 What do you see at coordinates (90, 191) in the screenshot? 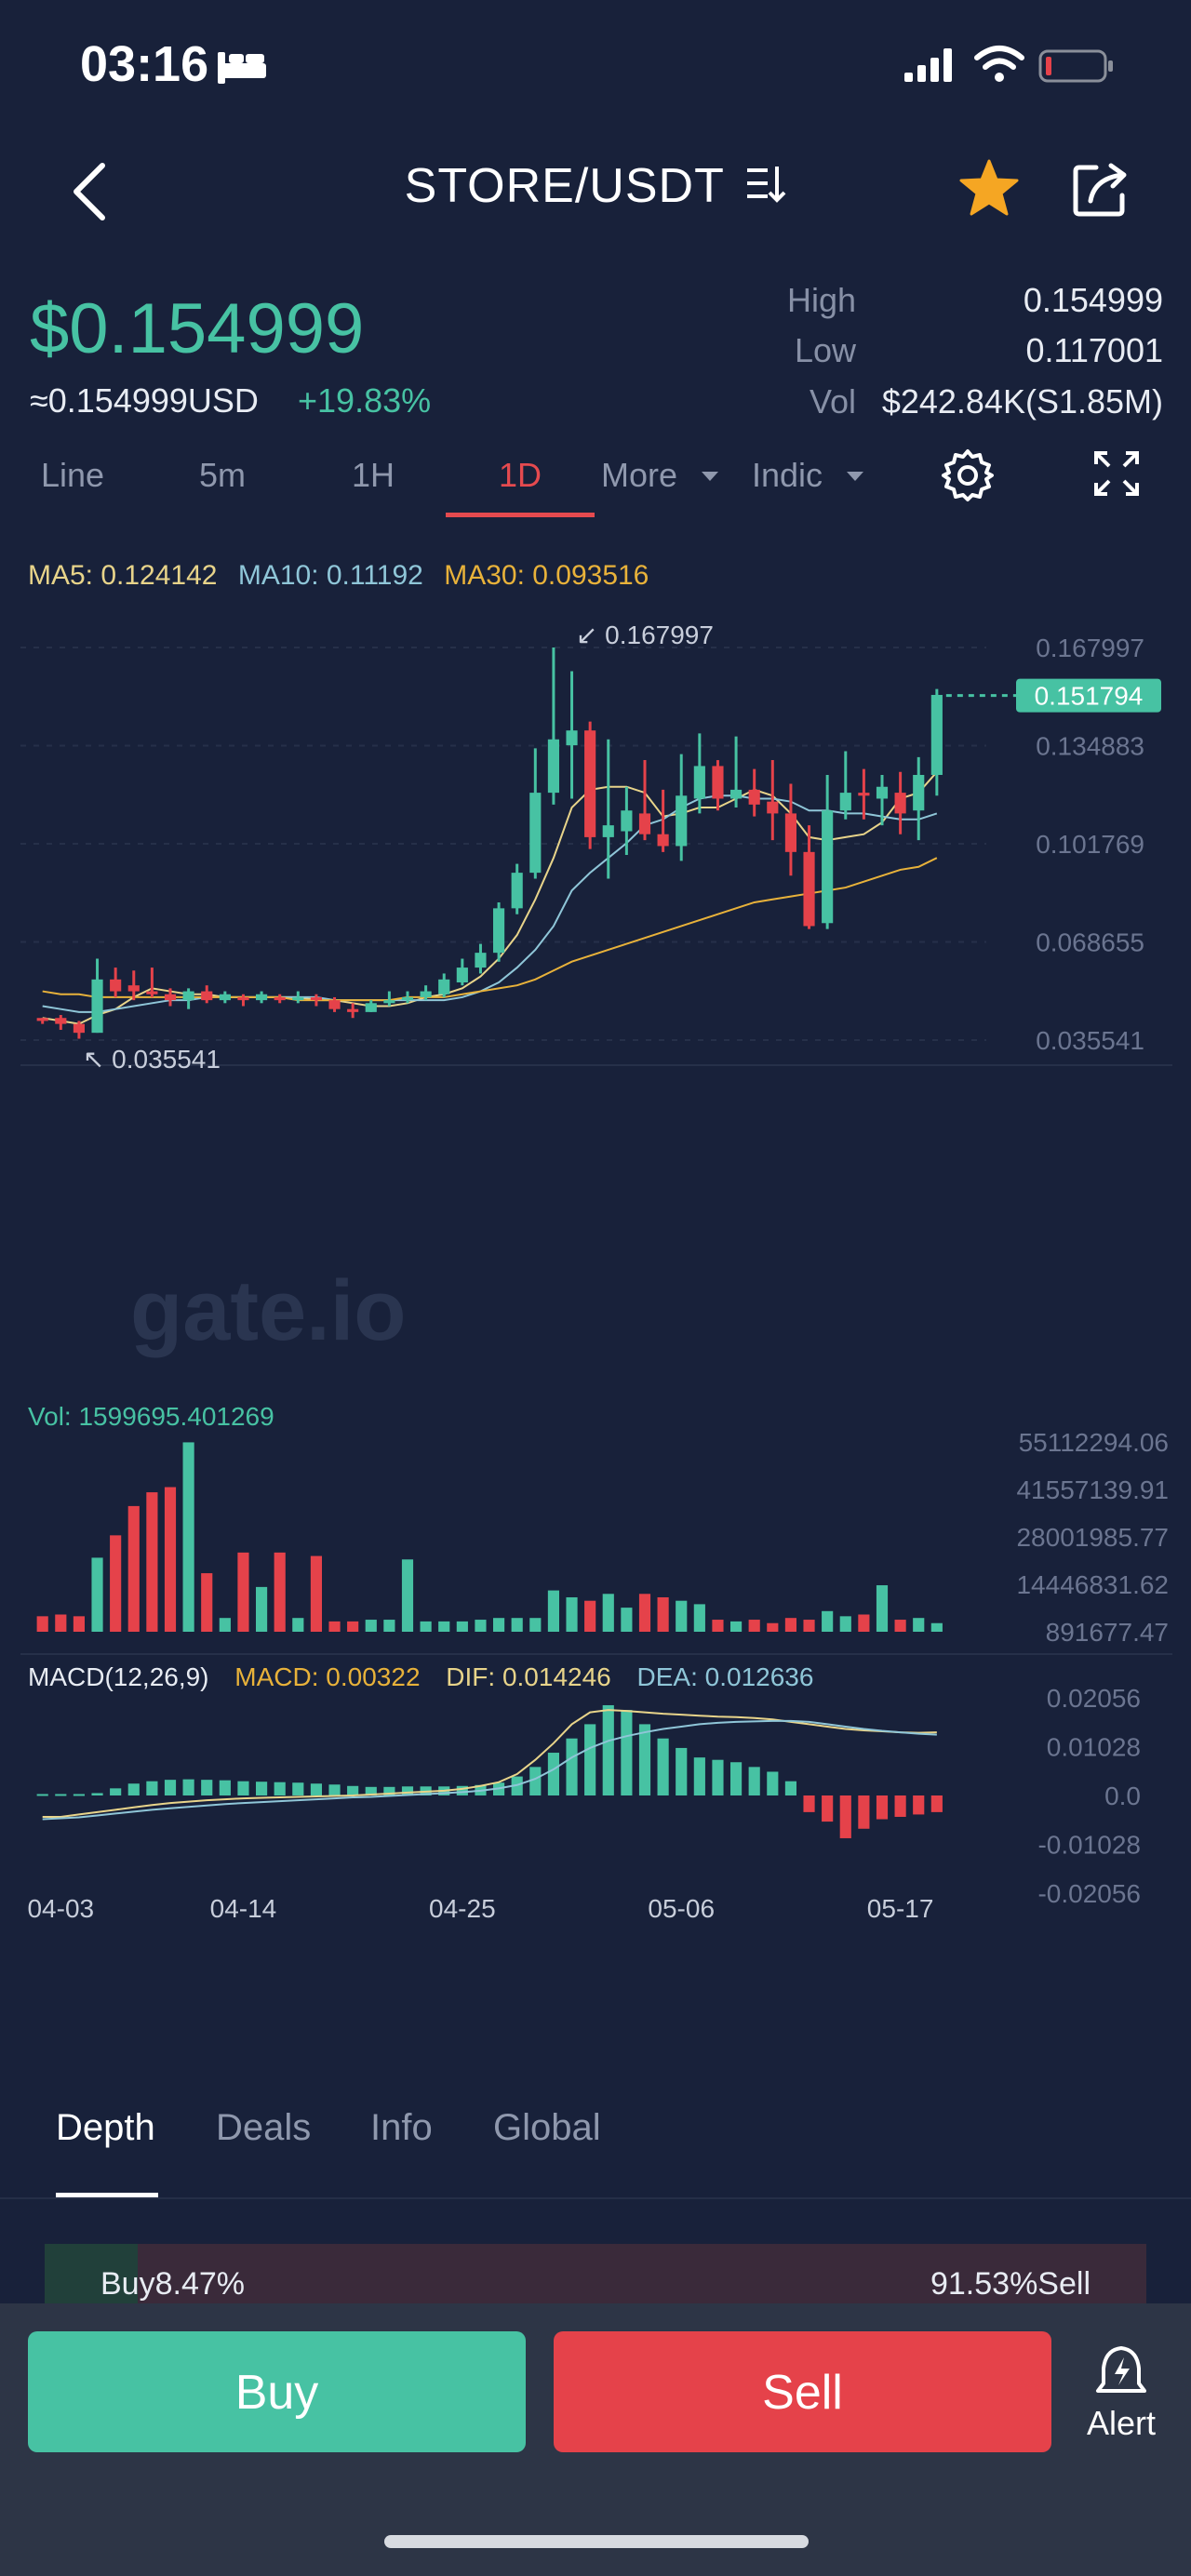
I see `back-arrow-icon` at bounding box center [90, 191].